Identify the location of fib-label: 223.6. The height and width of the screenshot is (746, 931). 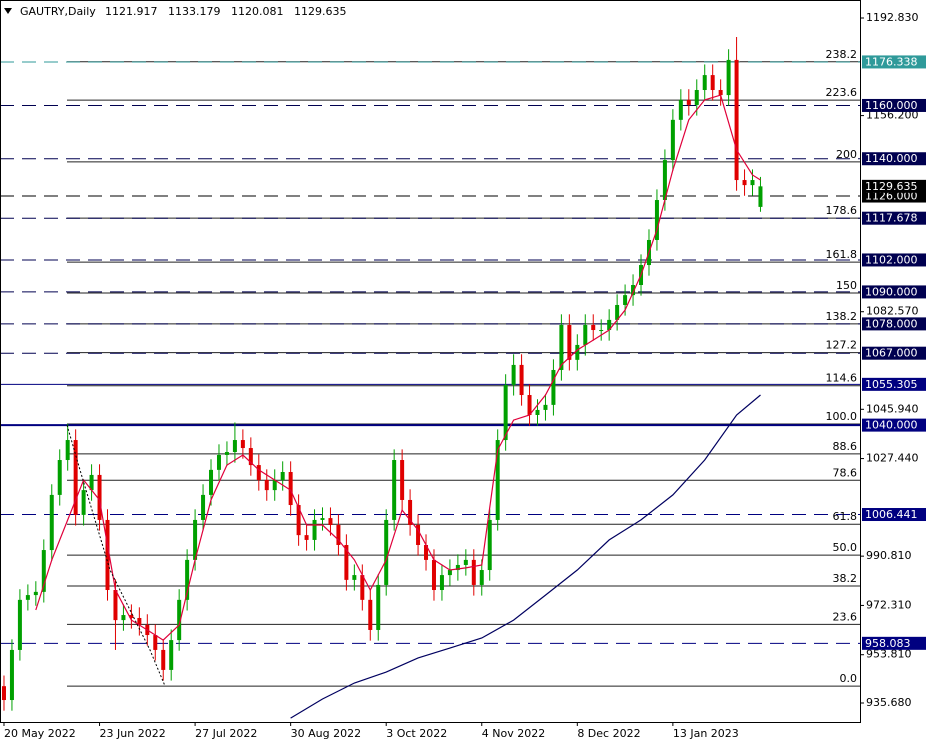
(842, 92).